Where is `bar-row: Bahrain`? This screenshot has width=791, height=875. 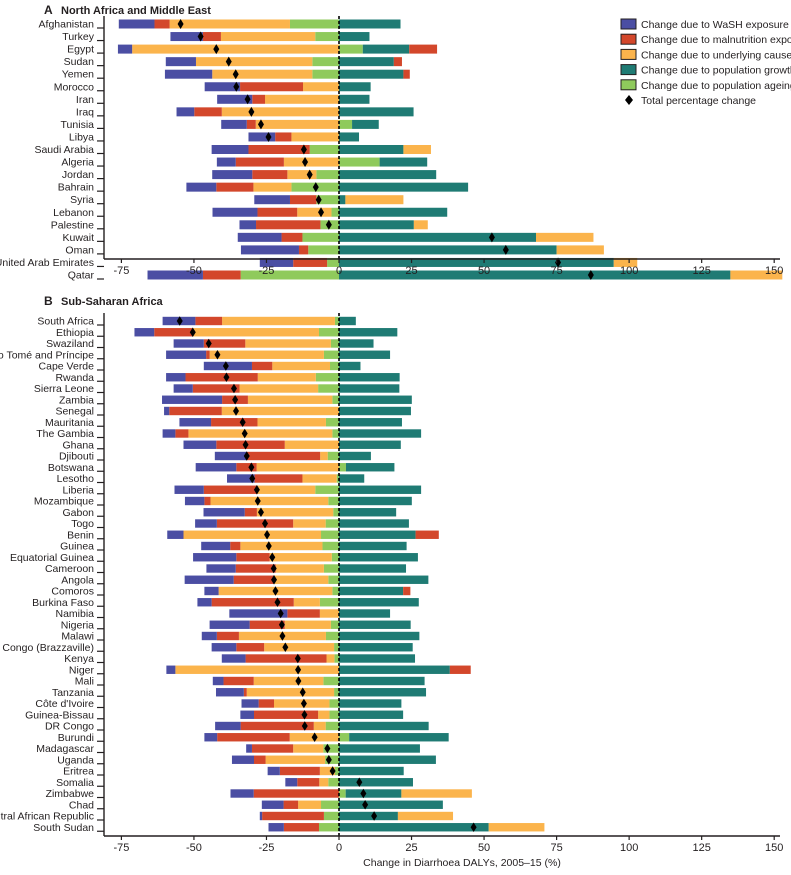 bar-row: Bahrain is located at coordinates (263, 188).